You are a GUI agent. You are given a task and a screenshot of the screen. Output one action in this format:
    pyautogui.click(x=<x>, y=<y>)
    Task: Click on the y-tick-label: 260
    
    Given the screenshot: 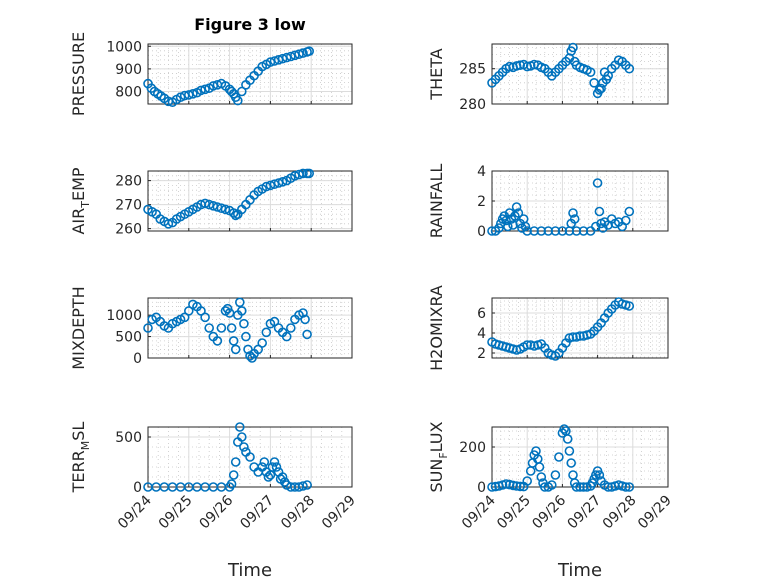 What is the action you would take?
    pyautogui.click(x=128, y=230)
    